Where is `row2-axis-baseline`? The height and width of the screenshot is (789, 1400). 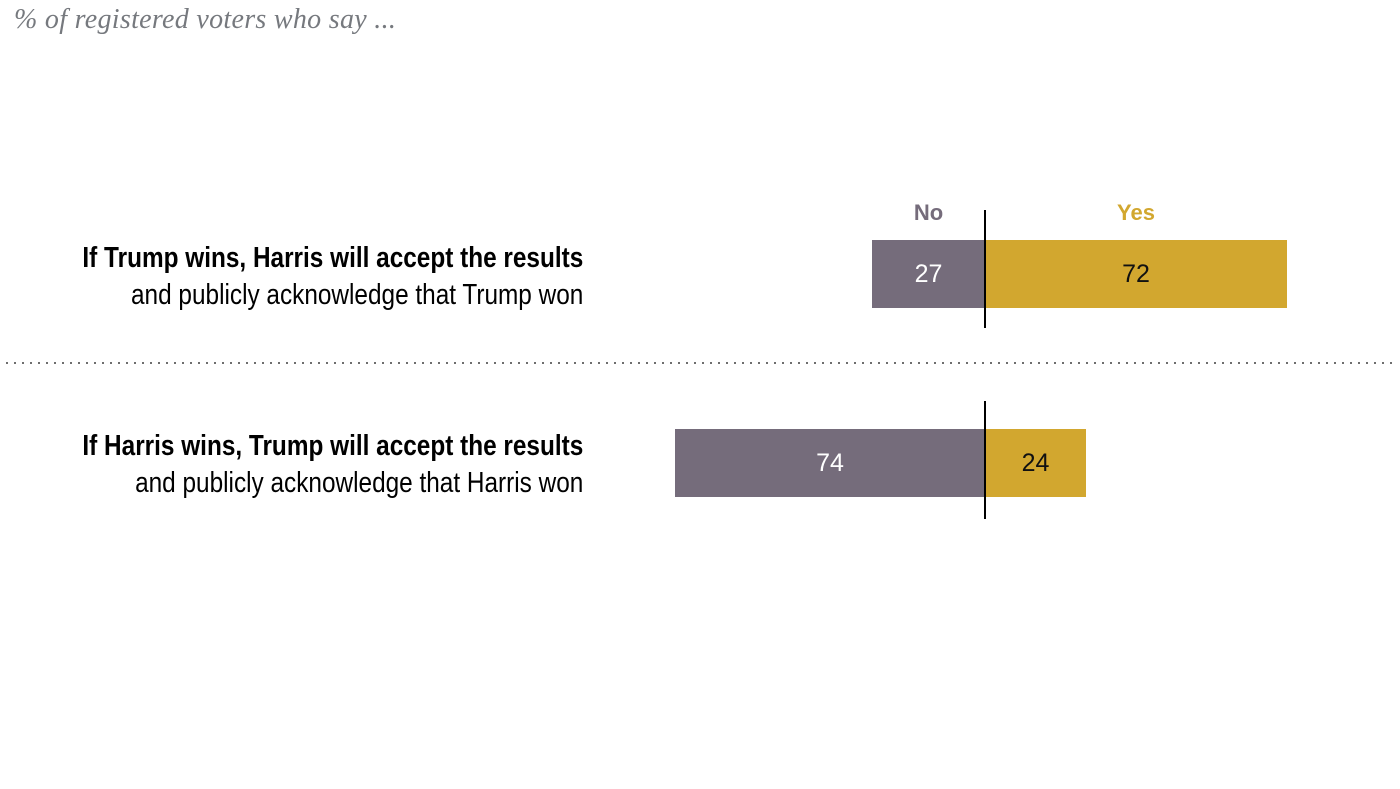 row2-axis-baseline is located at coordinates (985, 460).